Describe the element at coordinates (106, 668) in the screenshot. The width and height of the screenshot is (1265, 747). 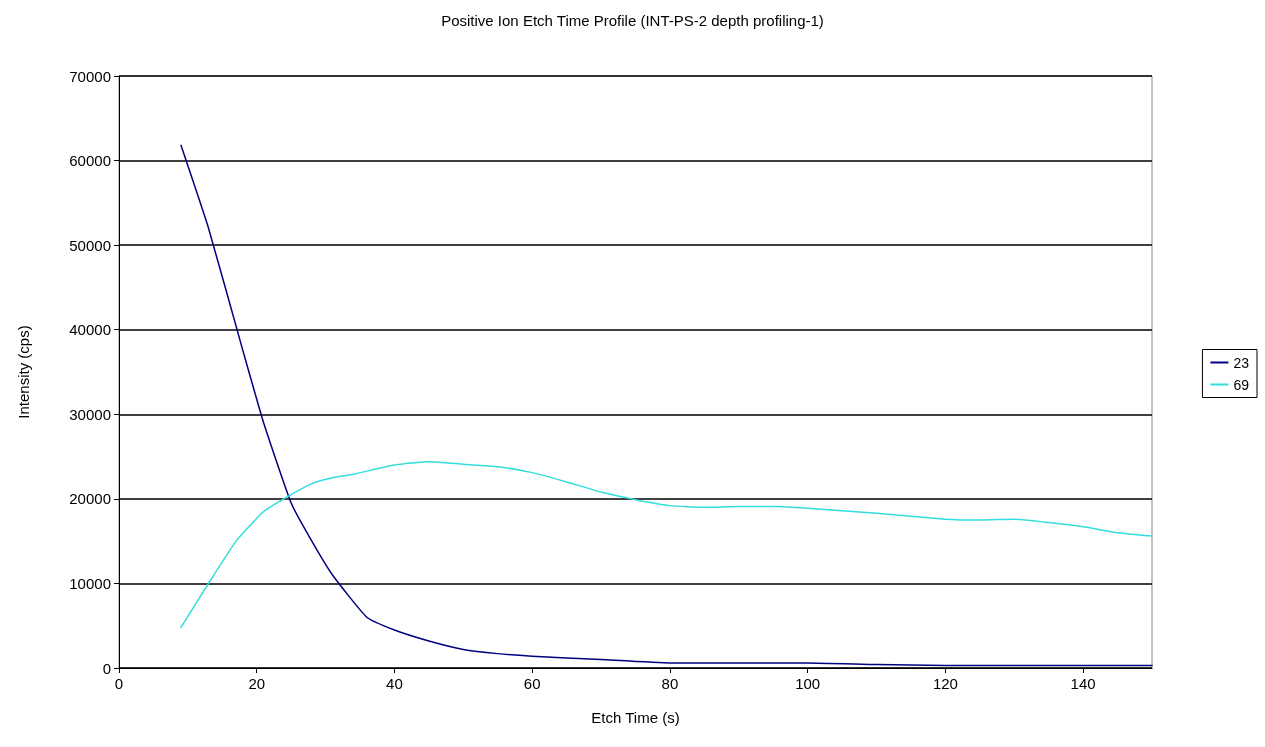
I see `y-tick-label: 0` at that location.